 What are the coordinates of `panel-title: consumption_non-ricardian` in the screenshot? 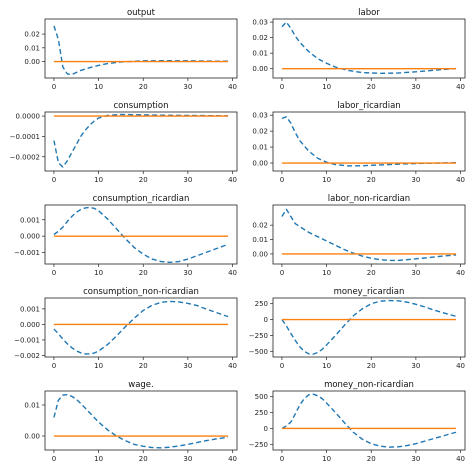 It's located at (141, 292).